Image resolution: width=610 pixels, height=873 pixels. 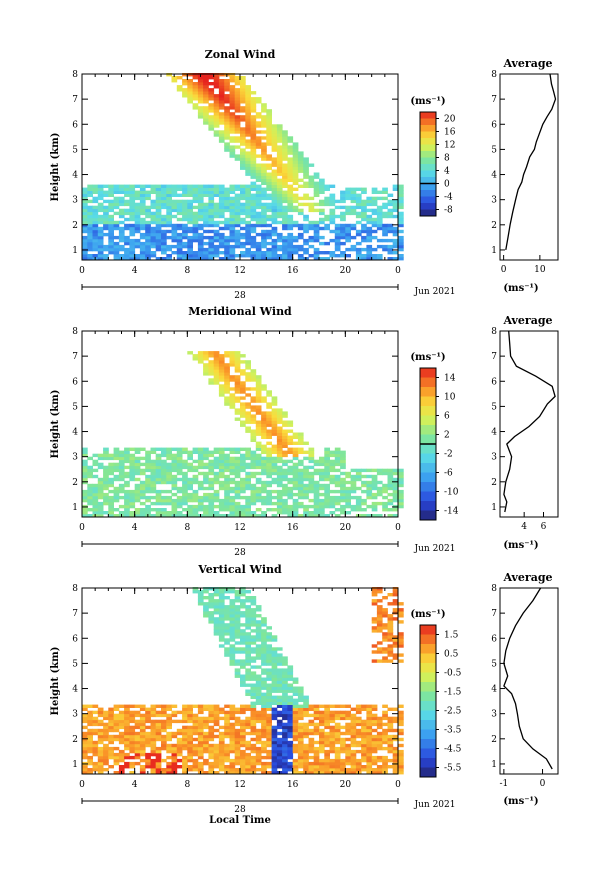 What do you see at coordinates (435, 805) in the screenshot?
I see `vertical-date-label: Jun 2021` at bounding box center [435, 805].